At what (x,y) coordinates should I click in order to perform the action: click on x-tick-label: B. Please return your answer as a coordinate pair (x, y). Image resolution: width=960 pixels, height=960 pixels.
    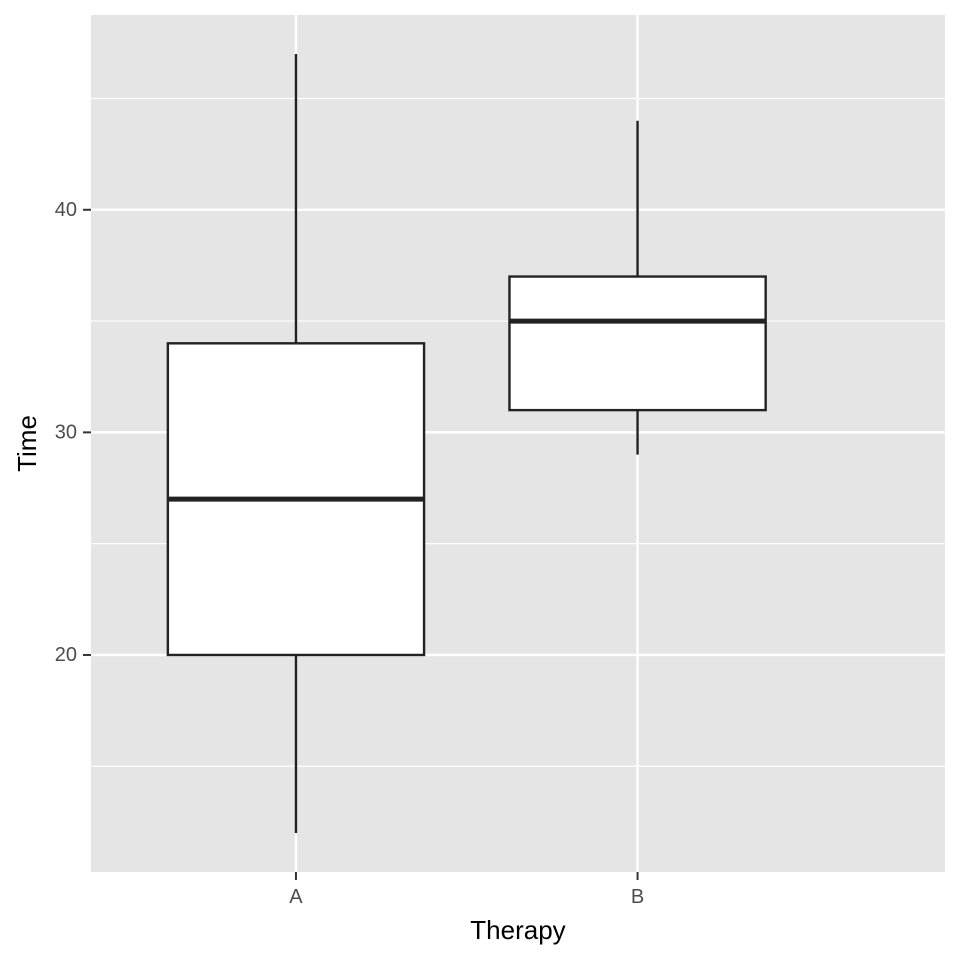
    Looking at the image, I should click on (637, 897).